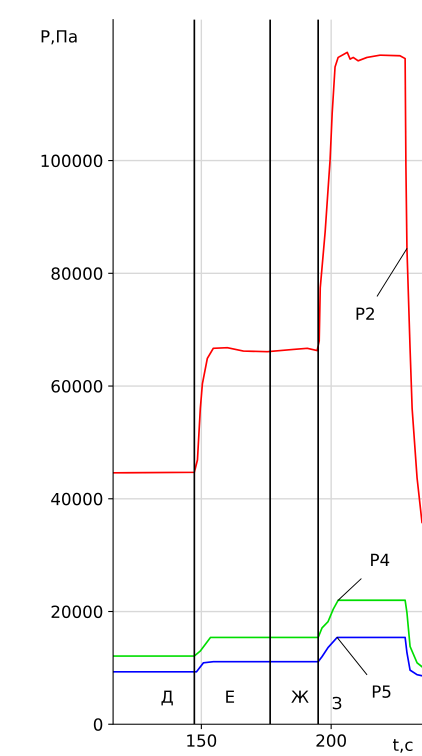 Image resolution: width=422 pixels, height=756 pixels. I want to click on x-axis-title: t,c, so click(402, 746).